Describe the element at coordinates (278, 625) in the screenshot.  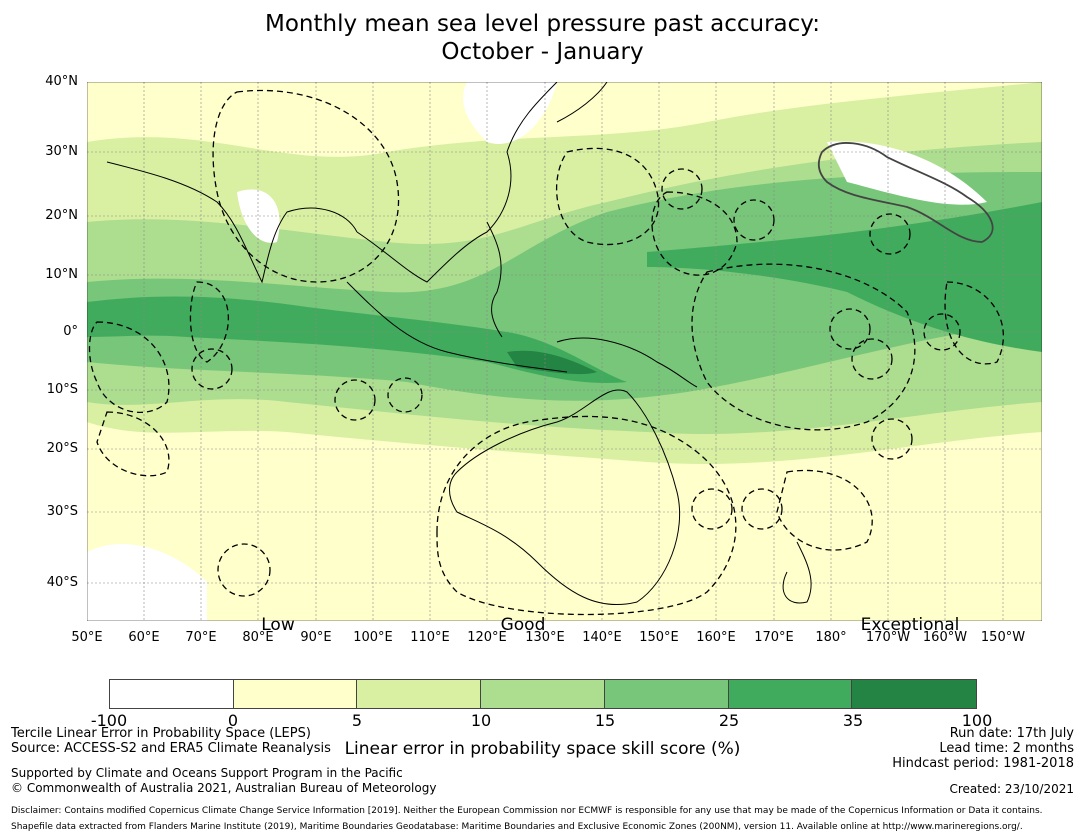
I see `category-label-low: Low` at that location.